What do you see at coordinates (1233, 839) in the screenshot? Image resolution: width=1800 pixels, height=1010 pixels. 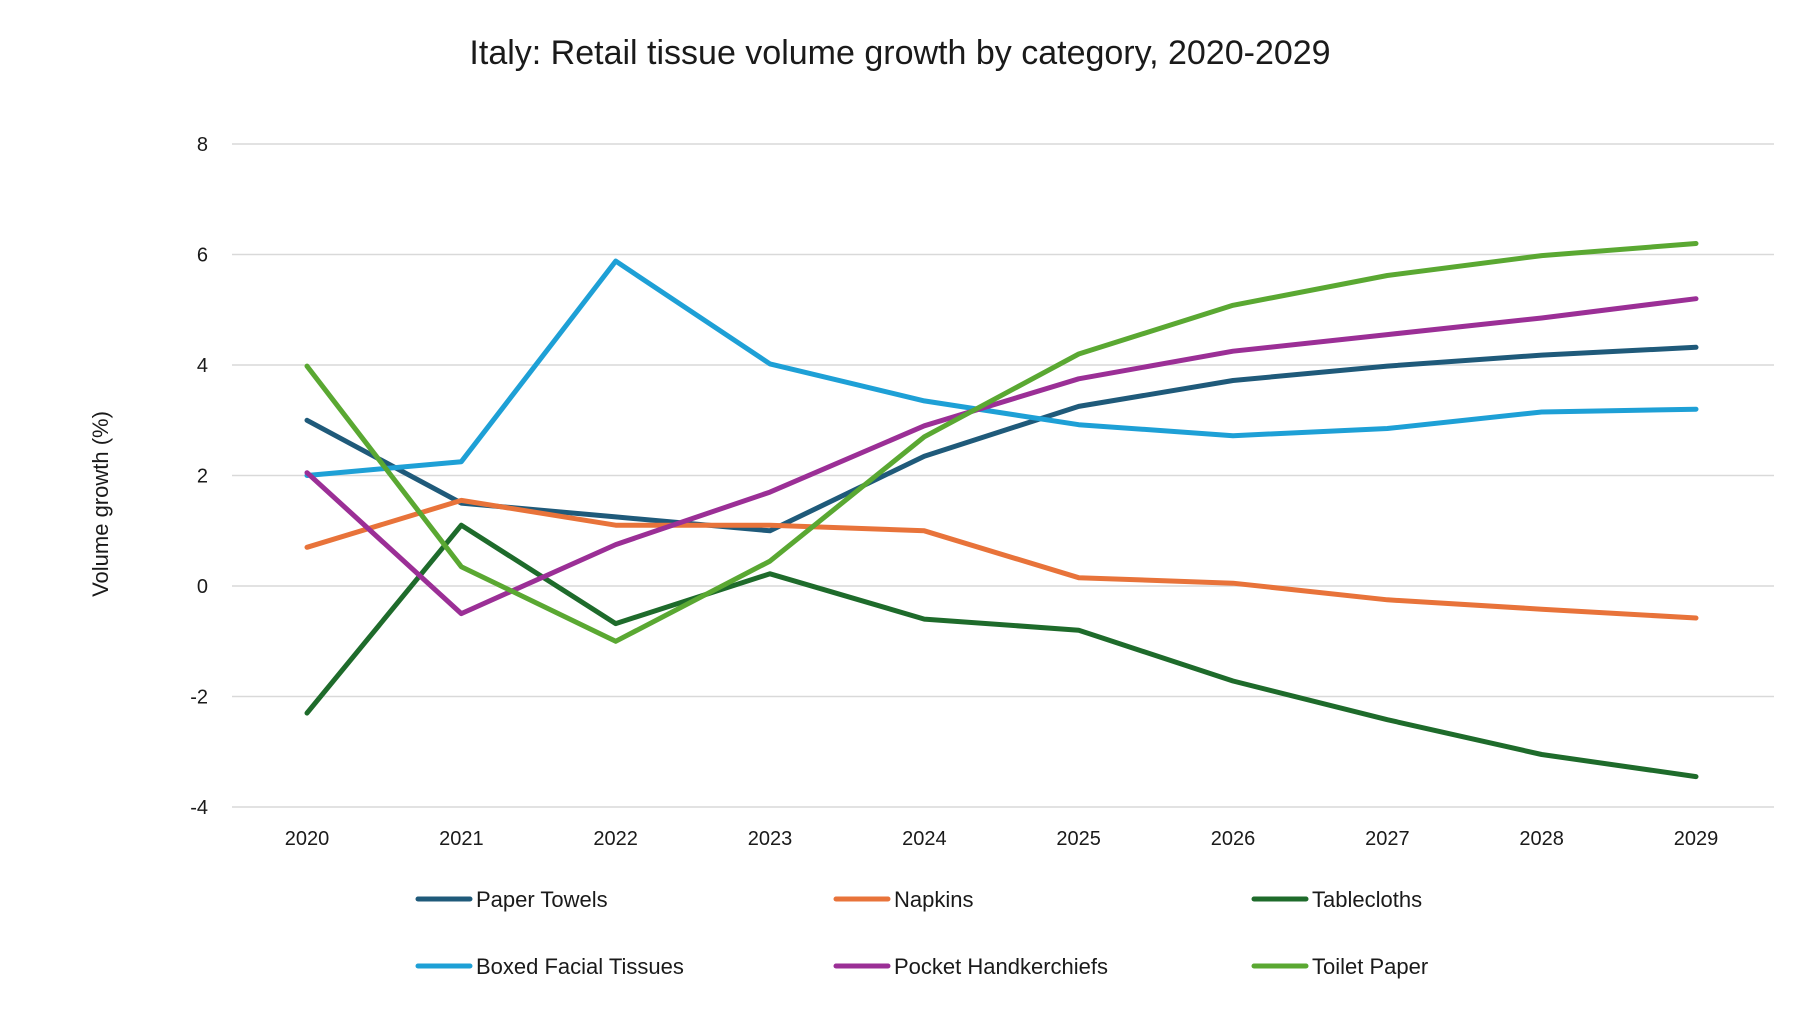 I see `x-tick-label: 2026` at bounding box center [1233, 839].